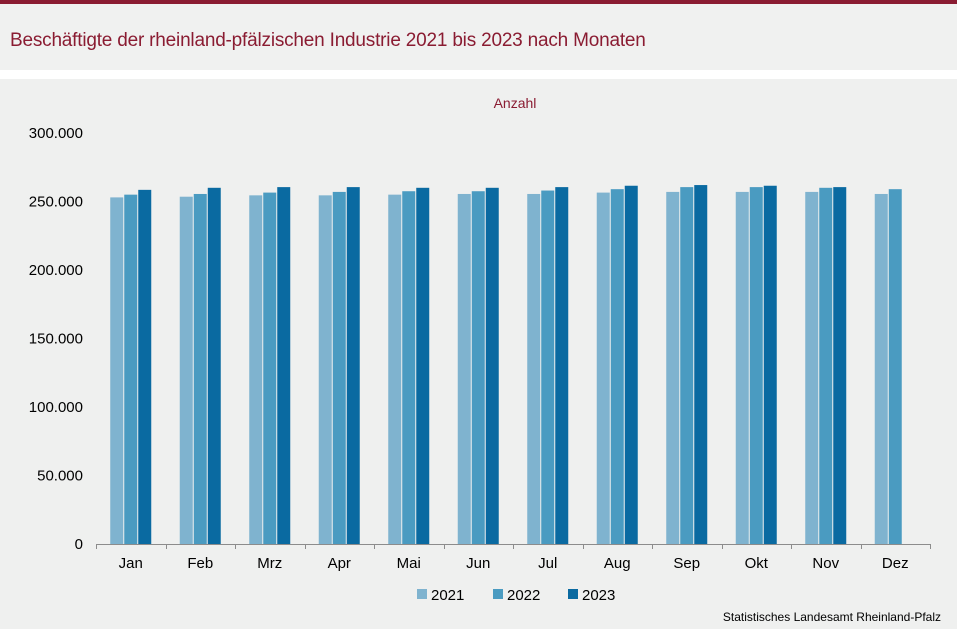 The height and width of the screenshot is (629, 957). I want to click on bar-2023-Apr, so click(353, 366).